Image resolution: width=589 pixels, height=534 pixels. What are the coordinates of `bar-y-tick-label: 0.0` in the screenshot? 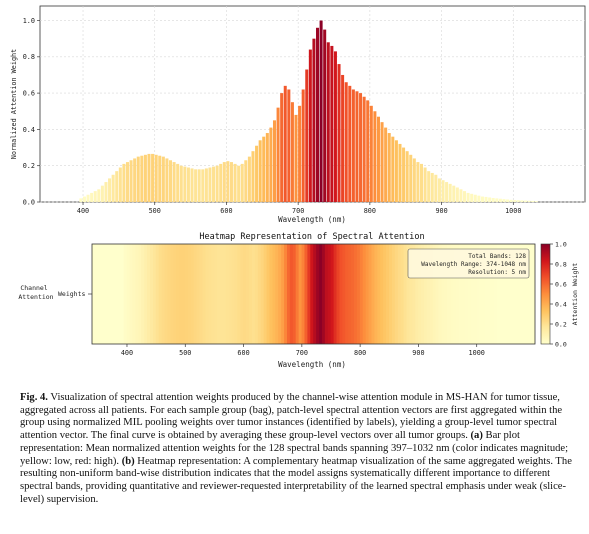 It's located at (29, 202).